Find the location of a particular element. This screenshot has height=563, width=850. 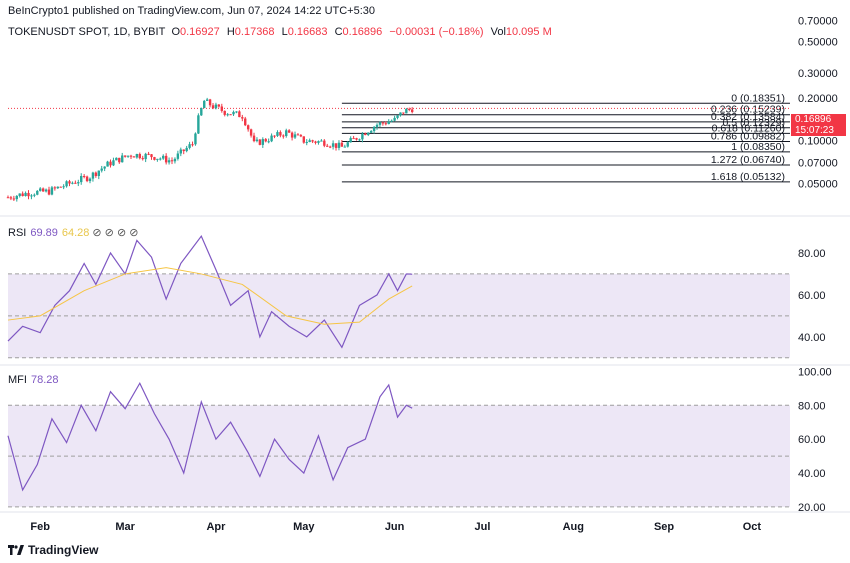

price-axis-tick: 0.20000 is located at coordinates (818, 99).